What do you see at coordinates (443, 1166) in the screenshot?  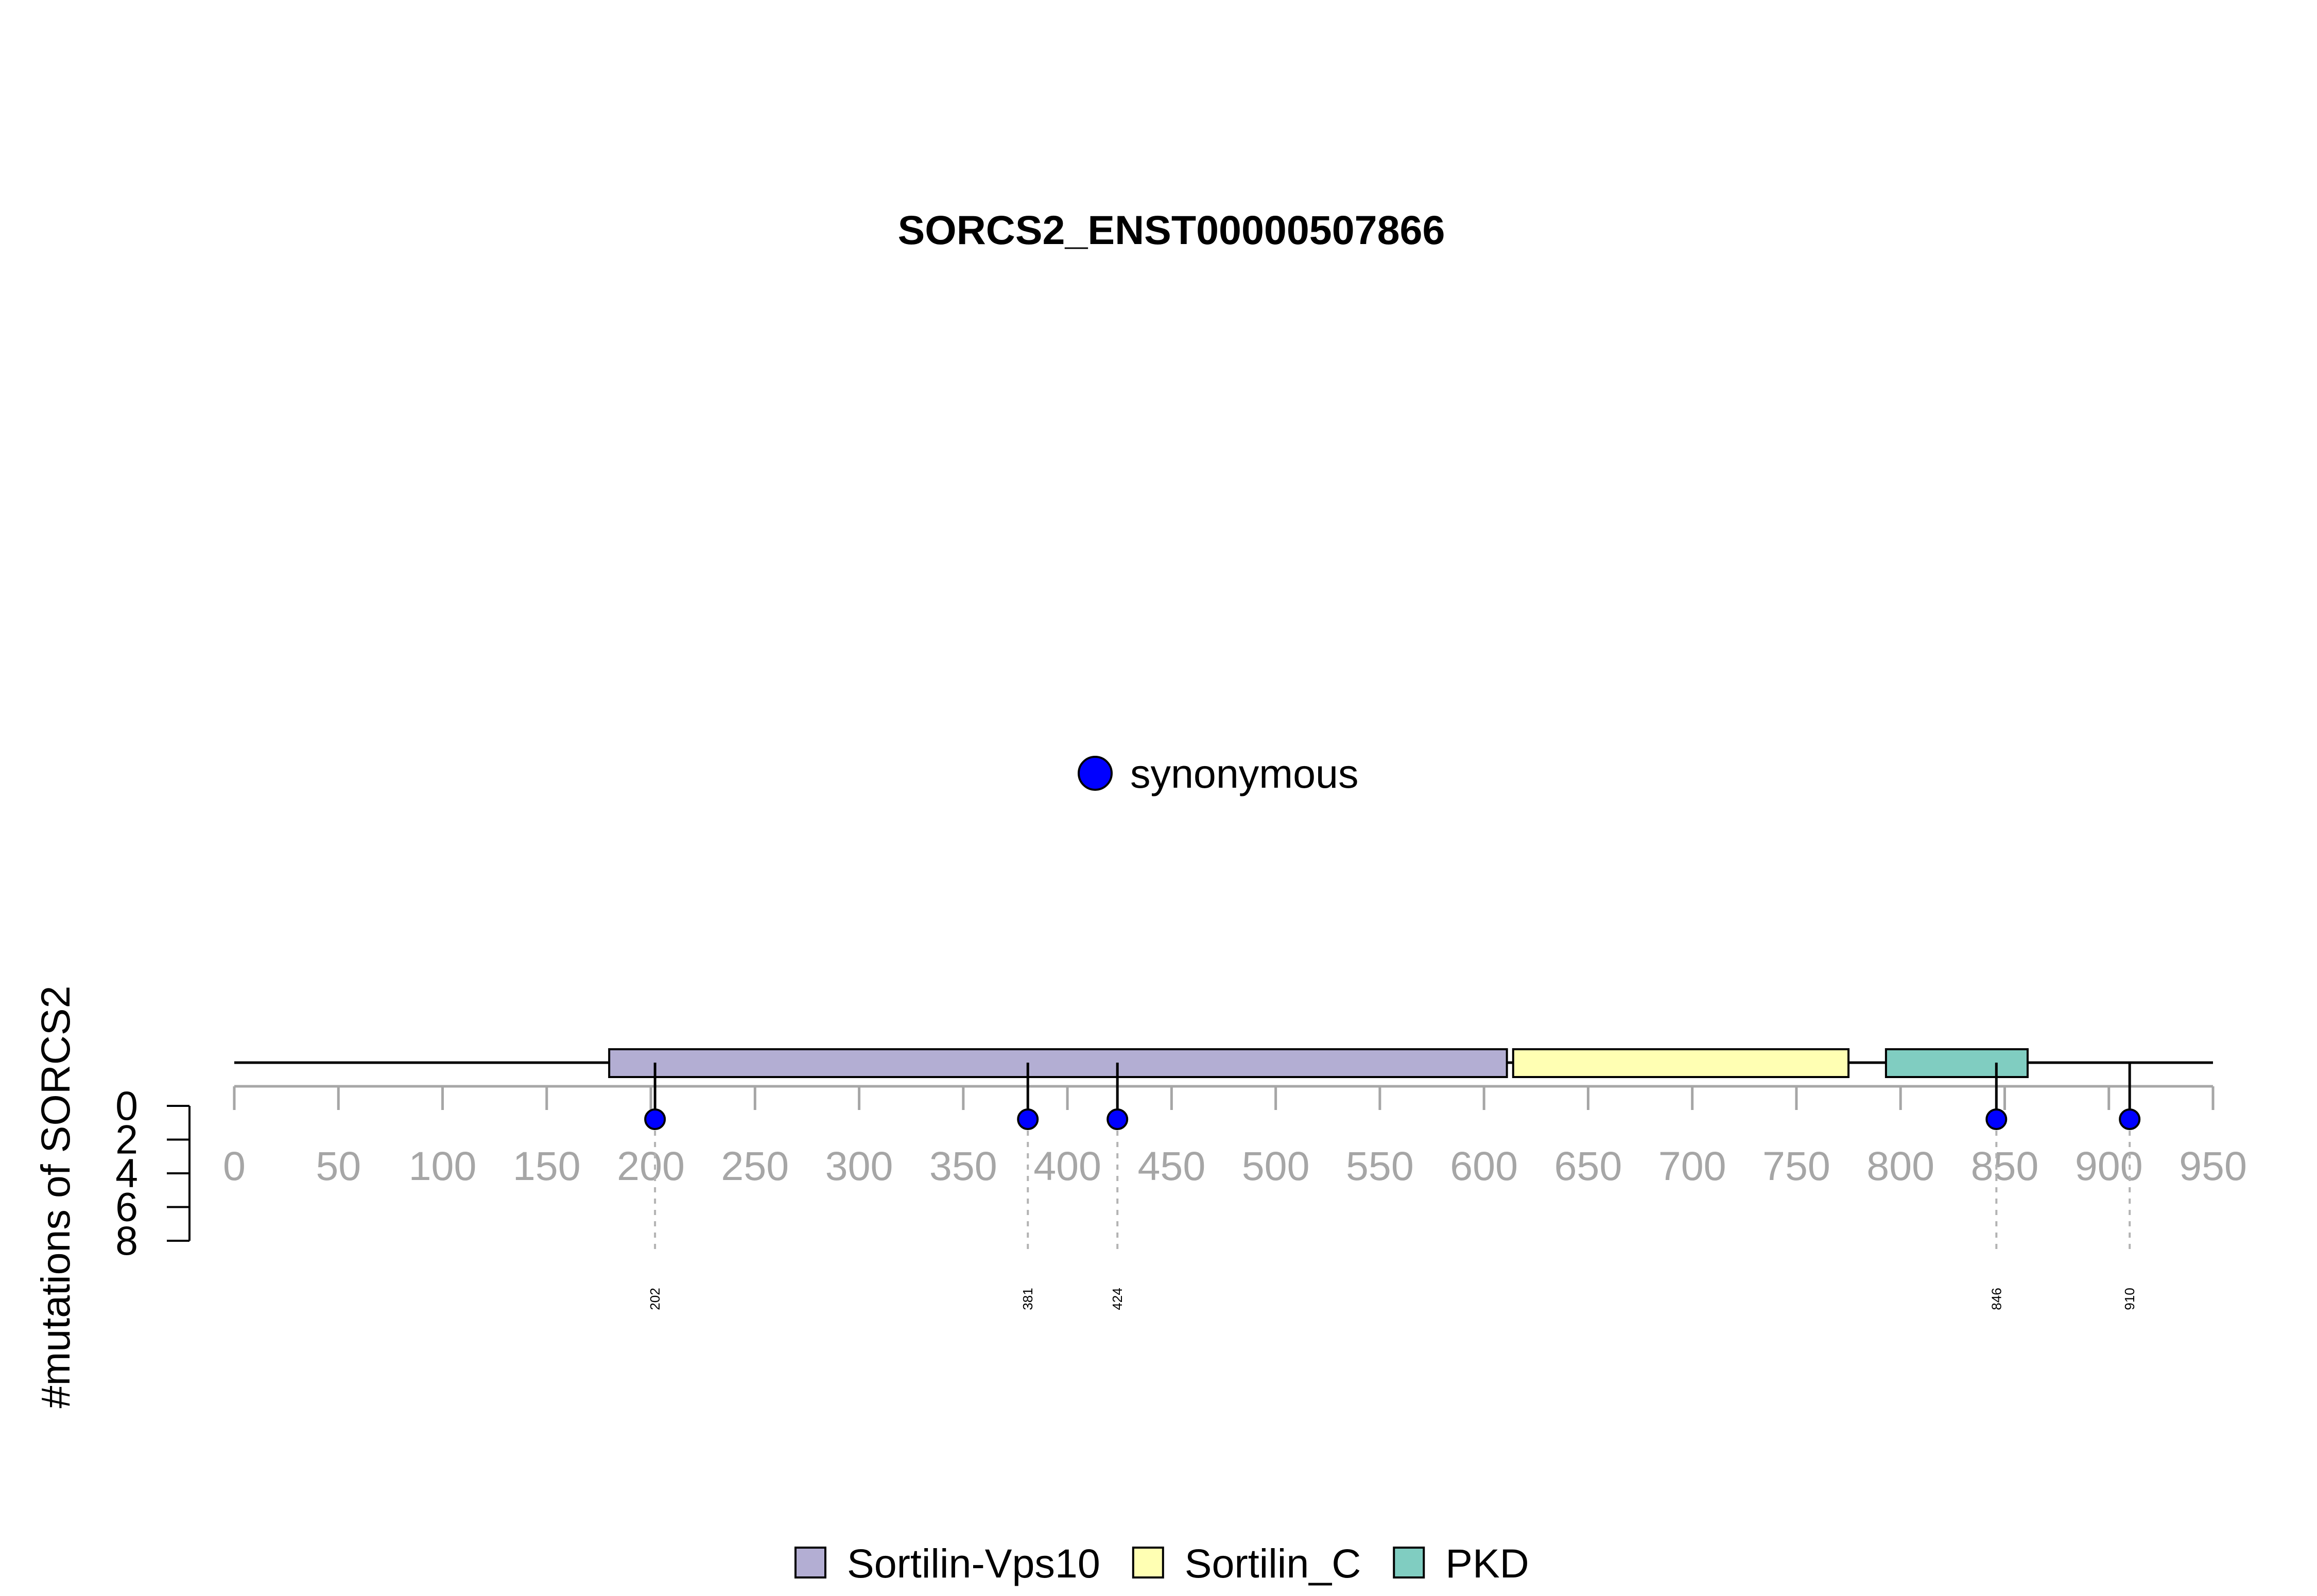 I see `x-tick-label-100: 100` at bounding box center [443, 1166].